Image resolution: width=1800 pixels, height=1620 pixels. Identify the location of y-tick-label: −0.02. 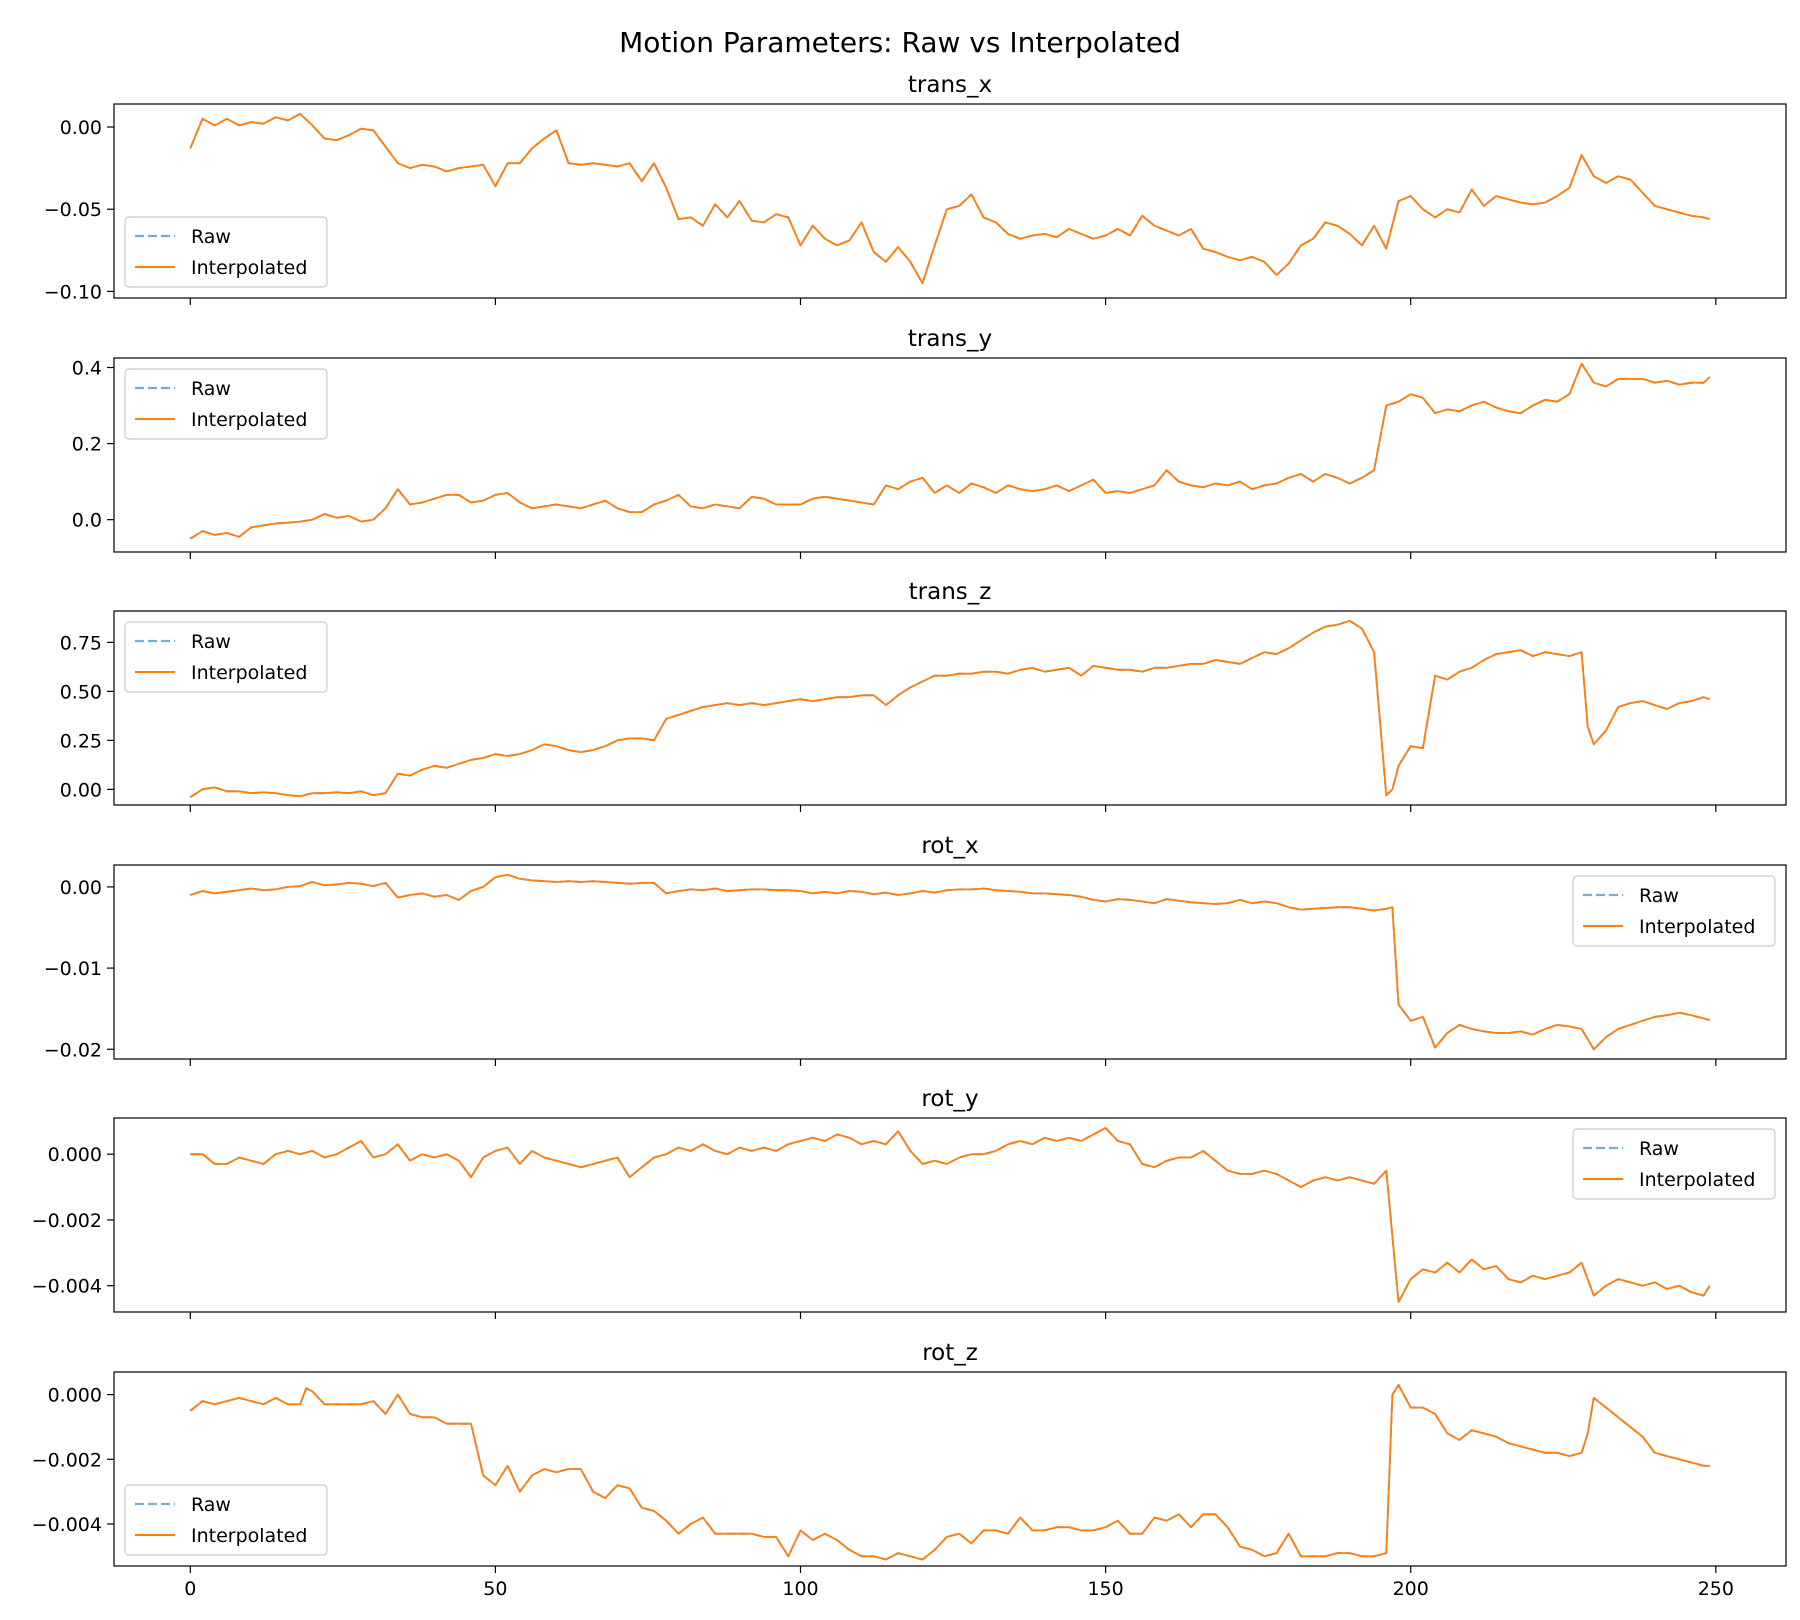
(73, 1050).